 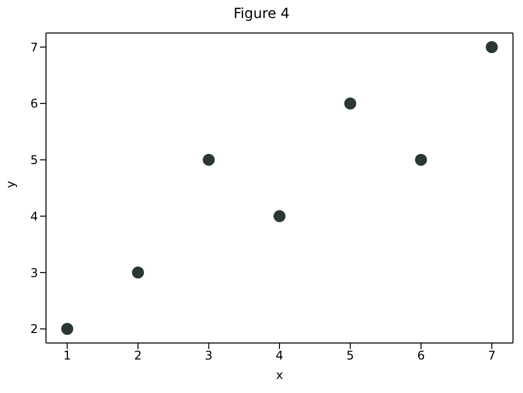 What do you see at coordinates (492, 355) in the screenshot?
I see `x-tick-label: 7` at bounding box center [492, 355].